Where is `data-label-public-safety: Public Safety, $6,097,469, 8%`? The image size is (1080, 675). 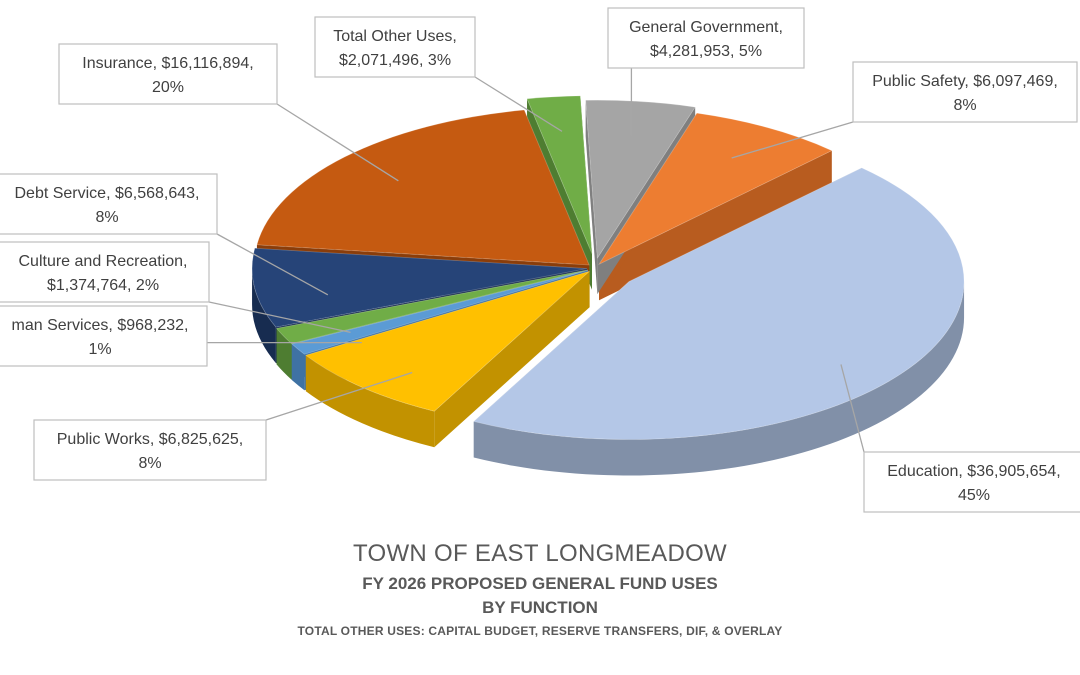
data-label-public-safety: Public Safety, $6,097,469, 8% is located at coordinates (965, 92).